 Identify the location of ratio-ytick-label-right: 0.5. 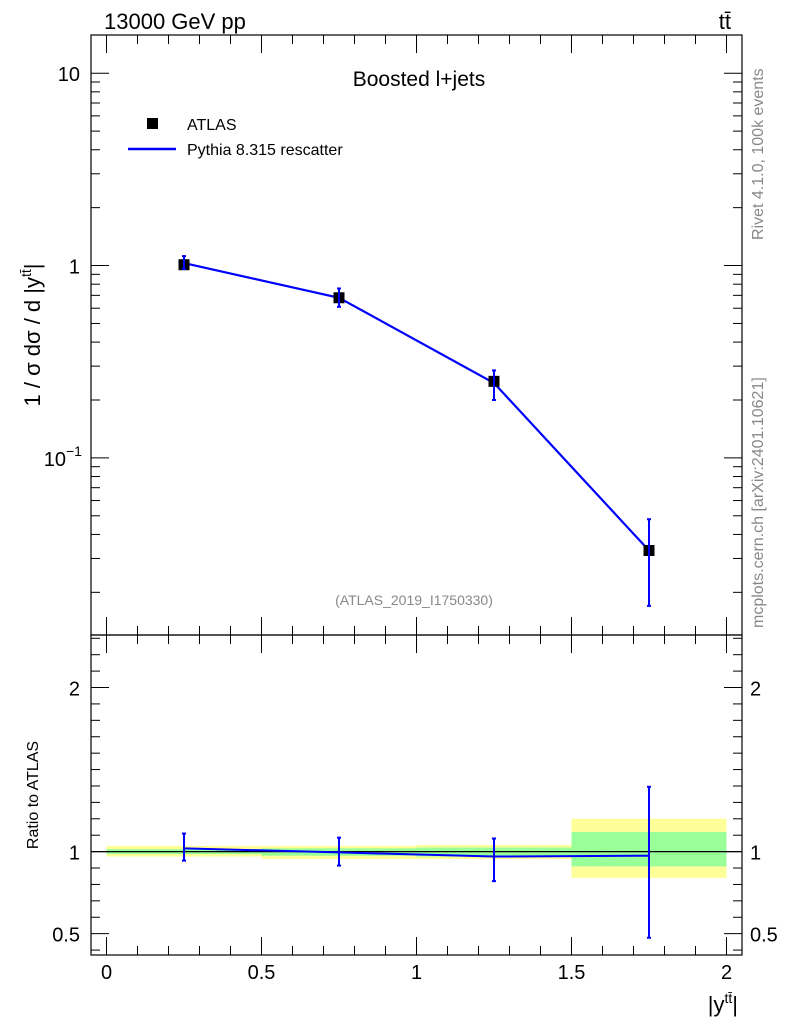
(764, 936).